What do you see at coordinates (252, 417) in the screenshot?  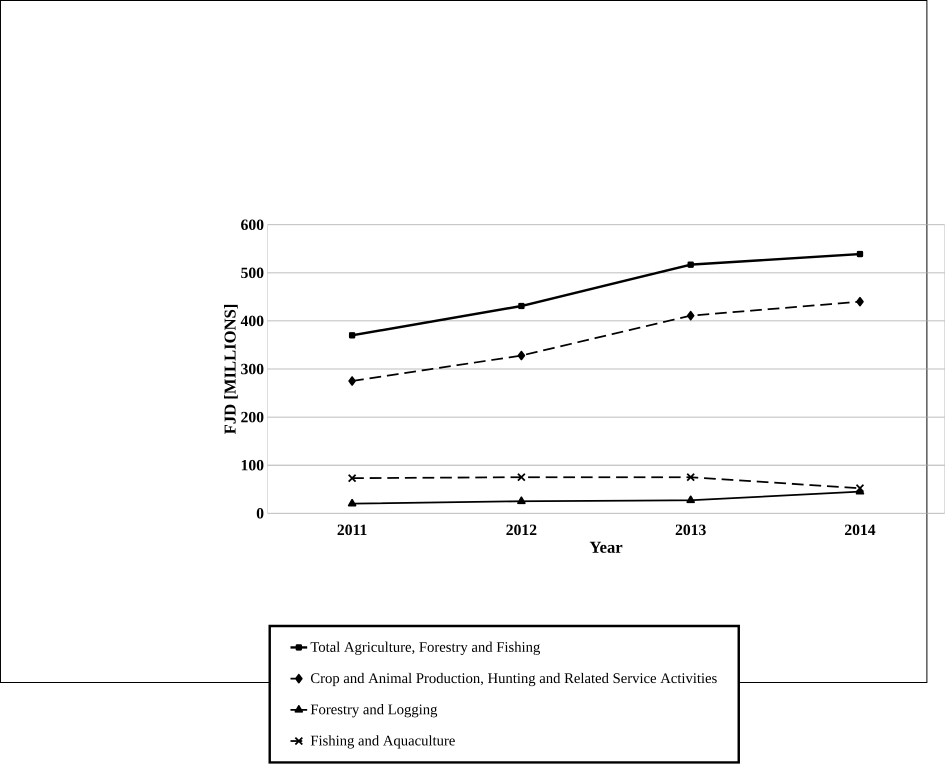 I see `y-tick-label: 200` at bounding box center [252, 417].